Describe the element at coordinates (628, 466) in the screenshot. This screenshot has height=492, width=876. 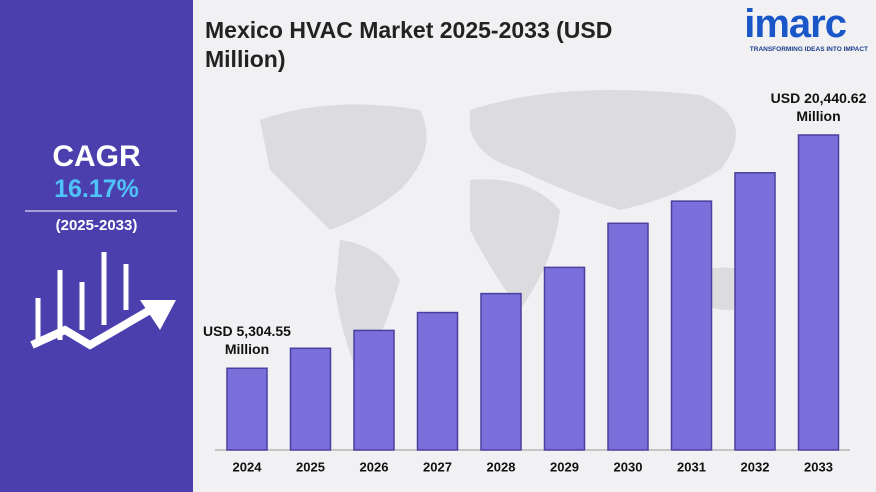
I see `x-tick-label: 2030` at that location.